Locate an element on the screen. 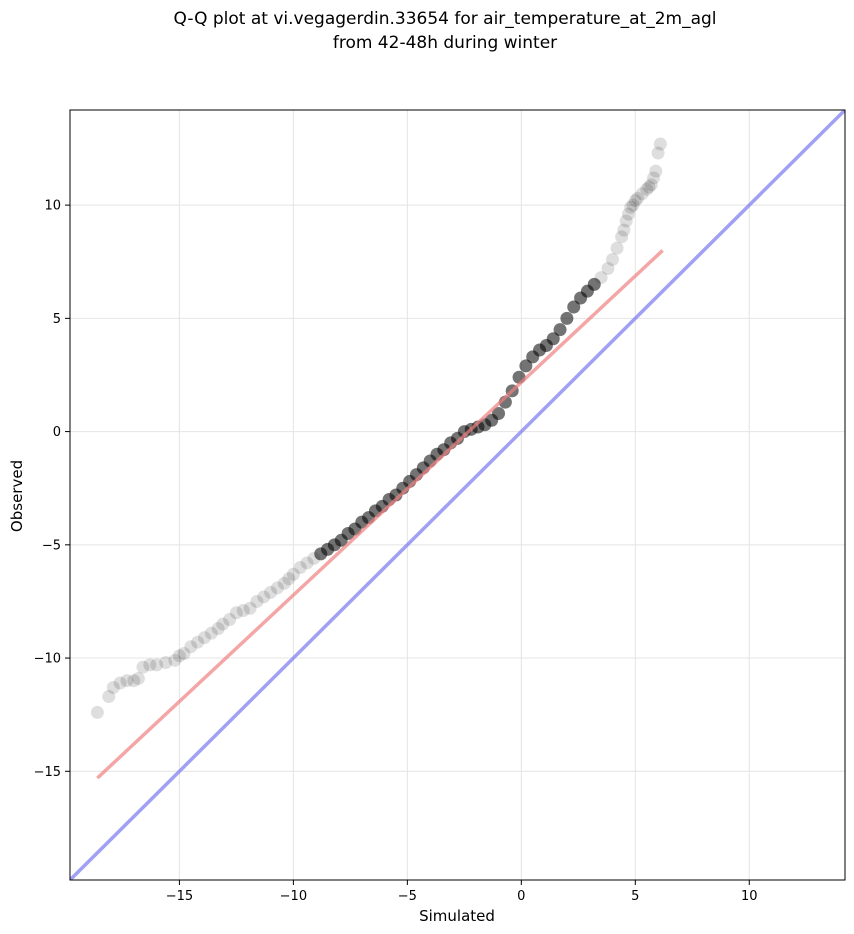  x-tick-label: −15 is located at coordinates (179, 896).